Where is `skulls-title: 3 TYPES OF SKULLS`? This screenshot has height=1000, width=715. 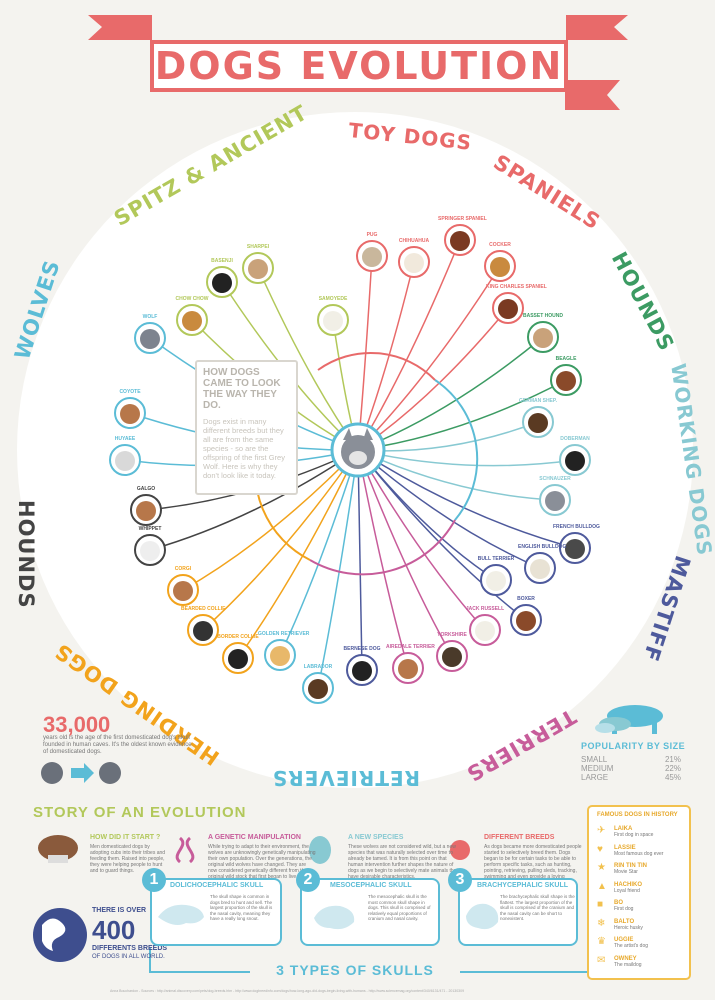
skulls-title: 3 TYPES OF SKULLS is located at coordinates (355, 970).